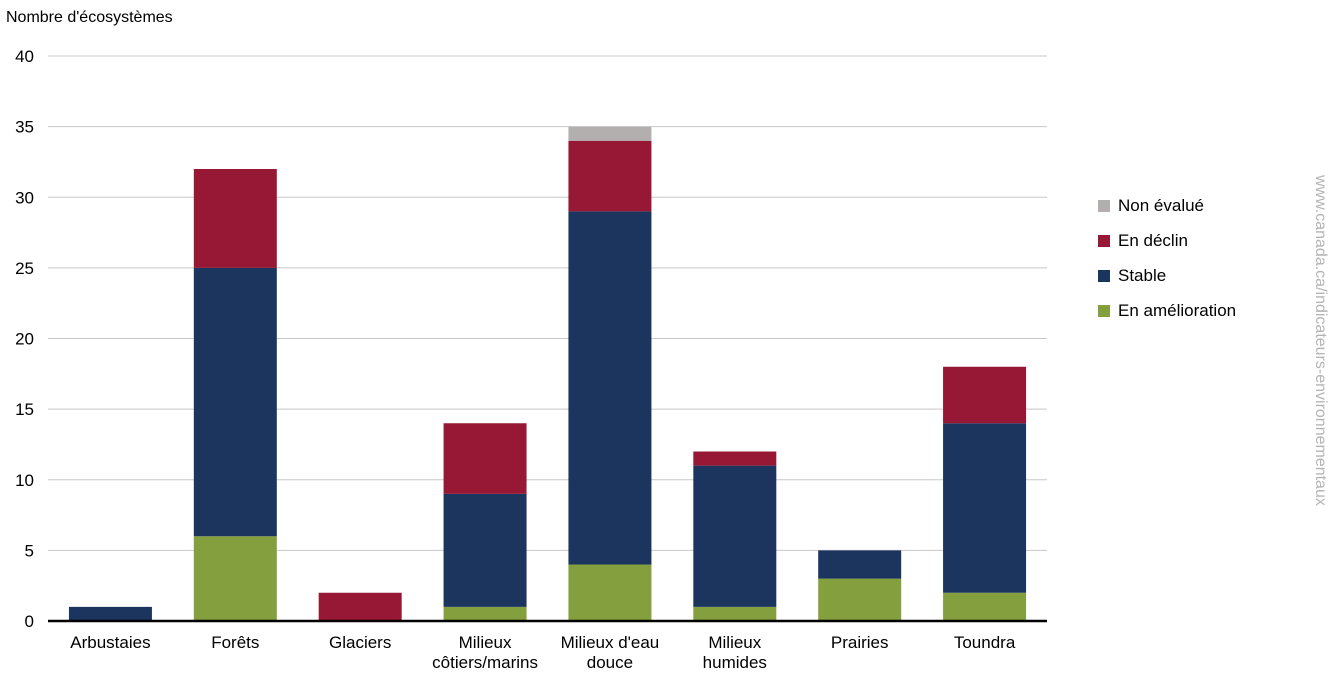  What do you see at coordinates (735, 652) in the screenshot?
I see `x-category-label: Milieux humides` at bounding box center [735, 652].